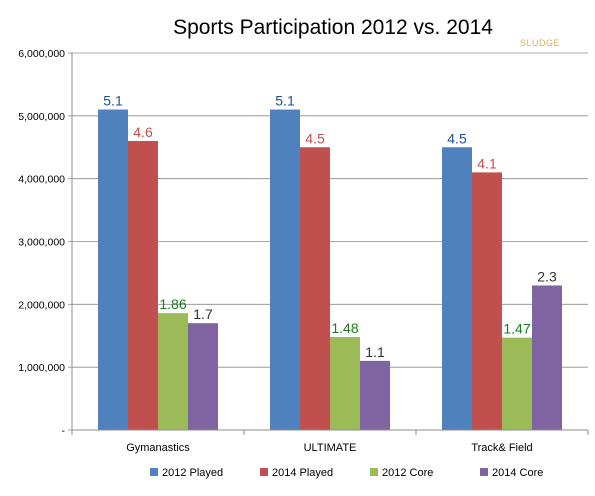 This screenshot has height=496, width=595. I want to click on legend-label: 2012 Core, so click(407, 473).